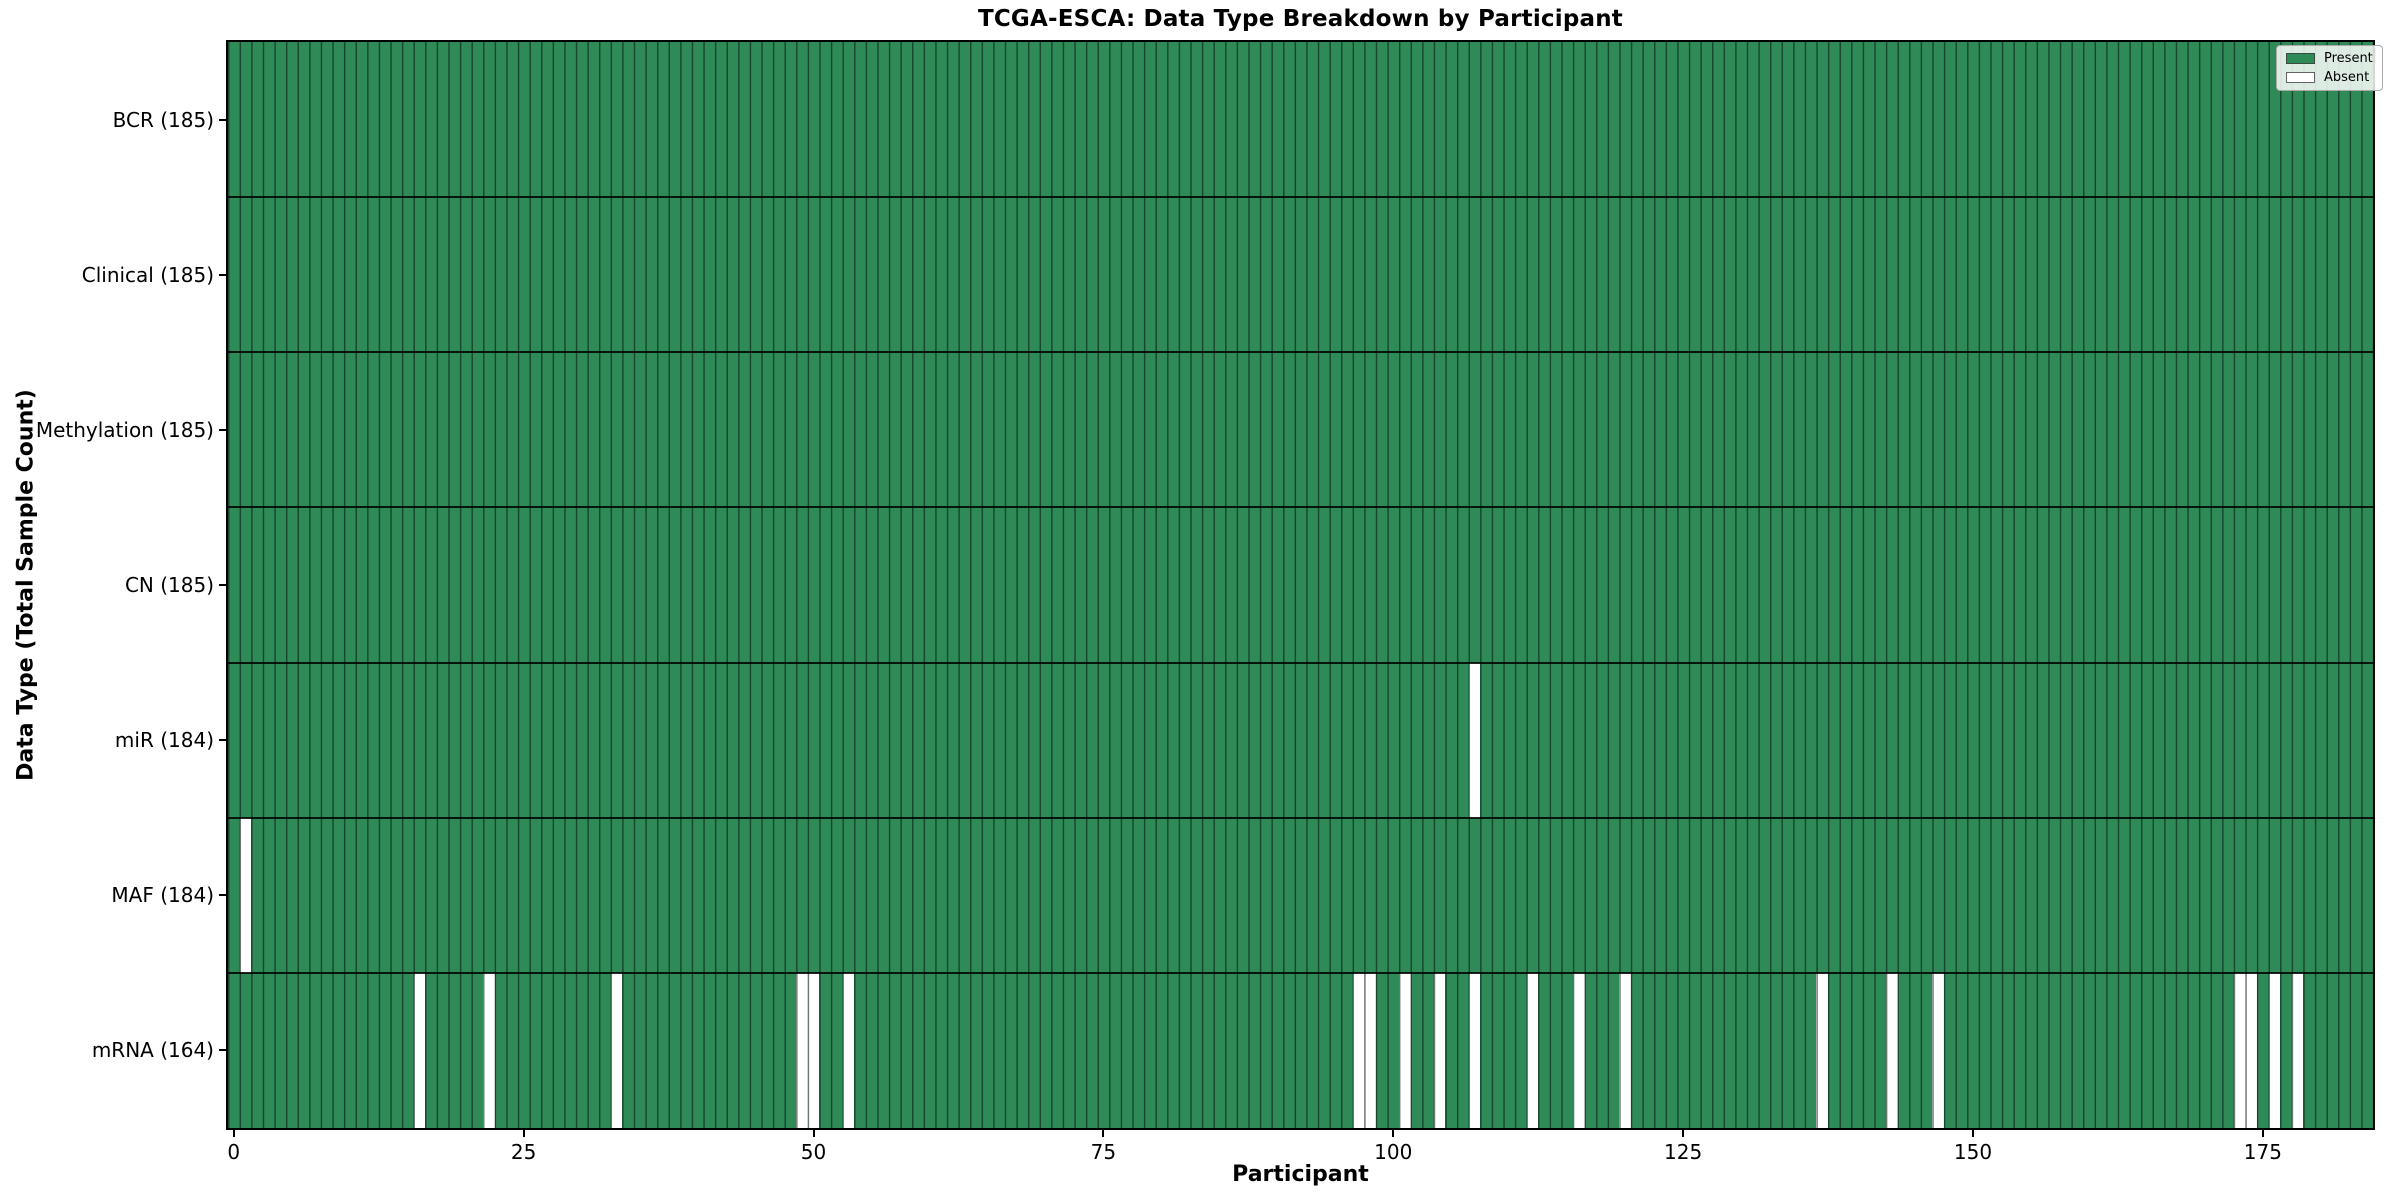 This screenshot has width=2400, height=1200. What do you see at coordinates (1300, 1174) in the screenshot?
I see `x-axis-label: Participant` at bounding box center [1300, 1174].